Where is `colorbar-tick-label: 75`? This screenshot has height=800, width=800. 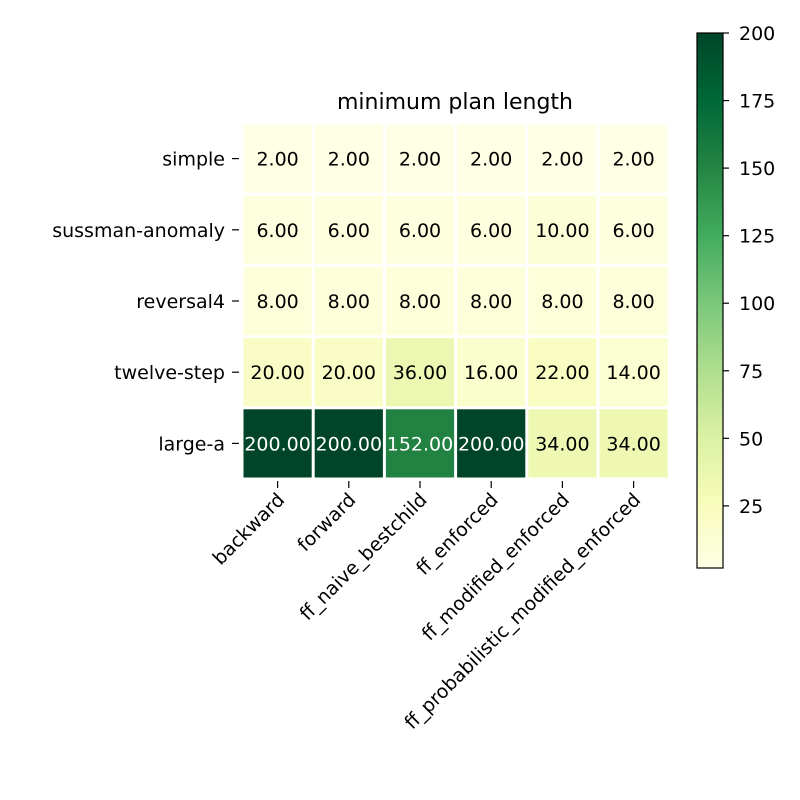
colorbar-tick-label: 75 is located at coordinates (751, 372).